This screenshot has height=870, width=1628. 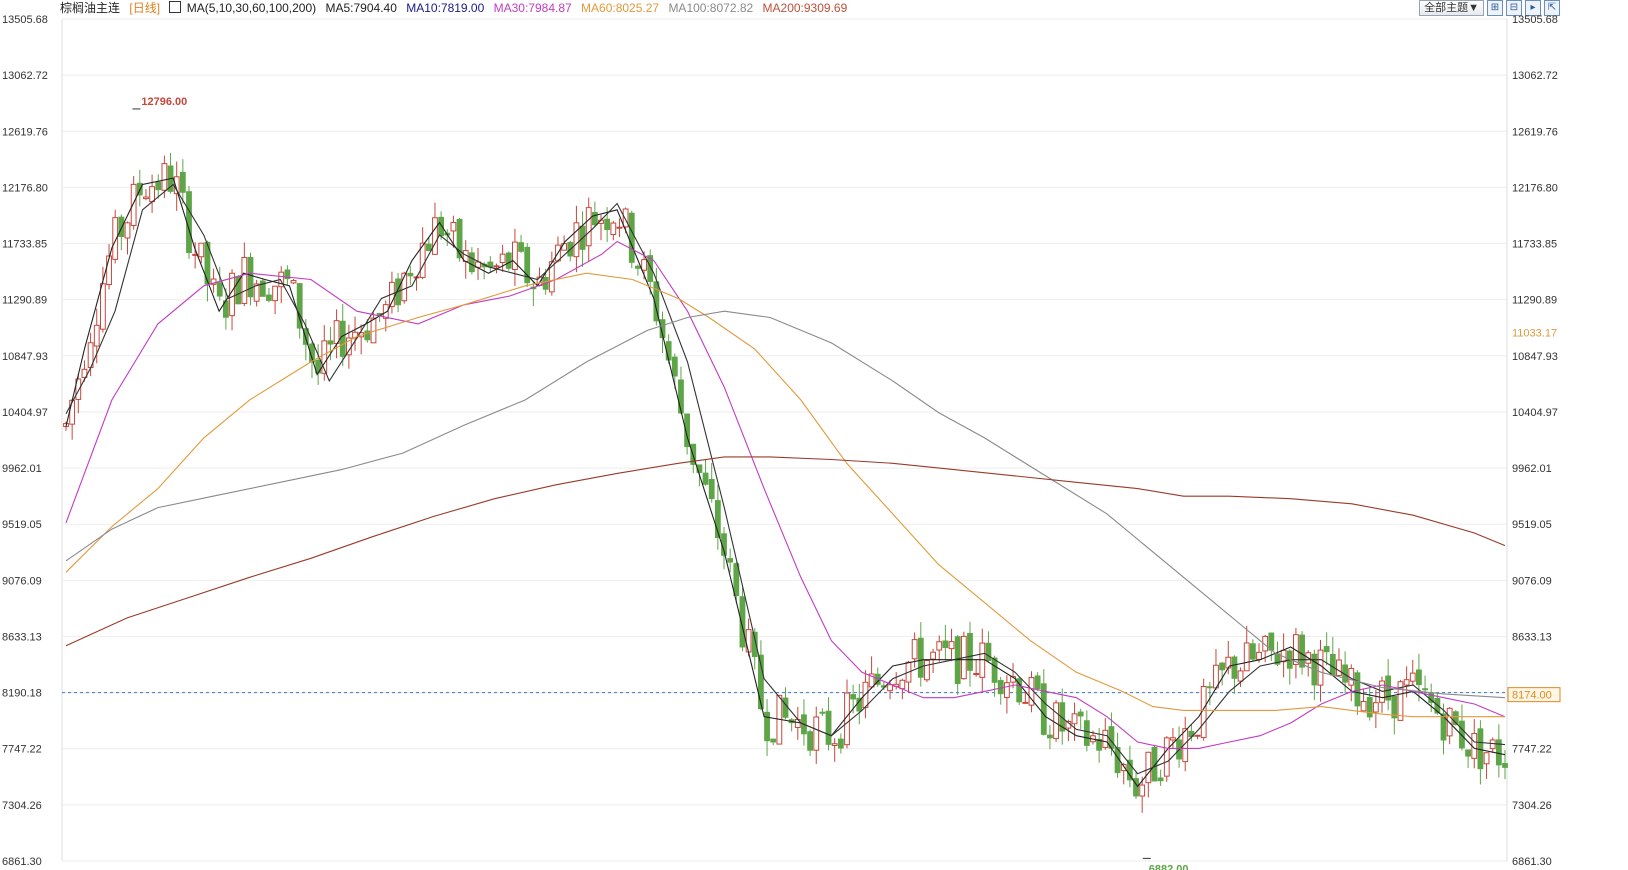 What do you see at coordinates (1535, 132) in the screenshot?
I see `y-tick-label-right: 12619.76` at bounding box center [1535, 132].